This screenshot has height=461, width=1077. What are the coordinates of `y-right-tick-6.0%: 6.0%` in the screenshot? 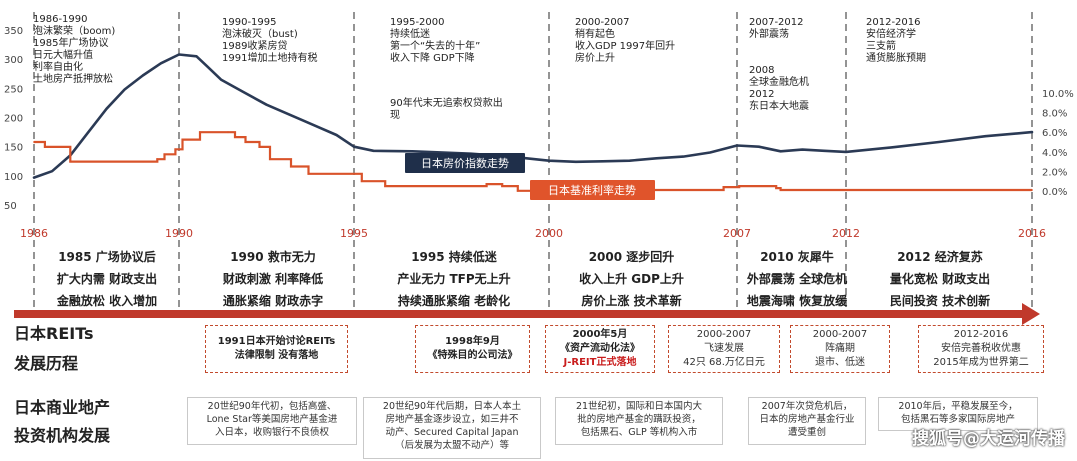 It's located at (1054, 133).